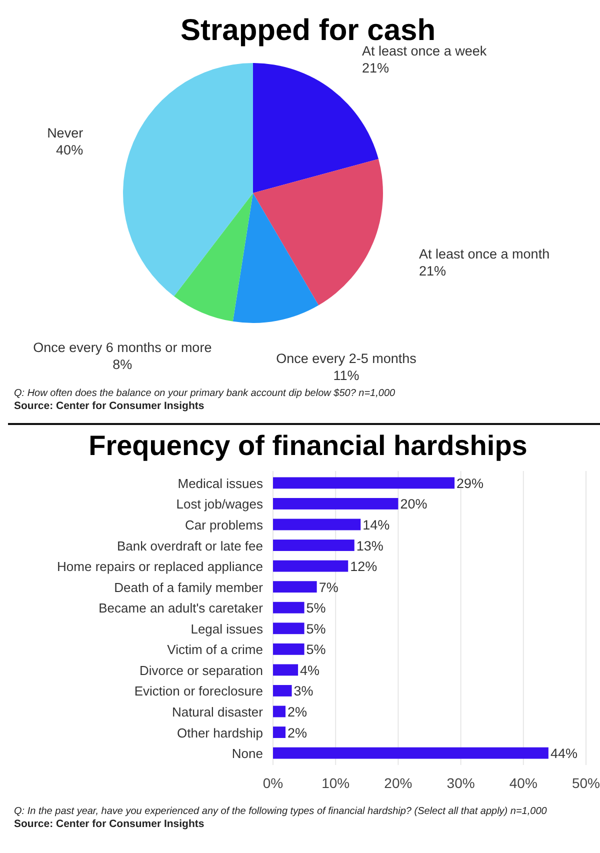  What do you see at coordinates (65, 133) in the screenshot?
I see `slice-label: Never` at bounding box center [65, 133].